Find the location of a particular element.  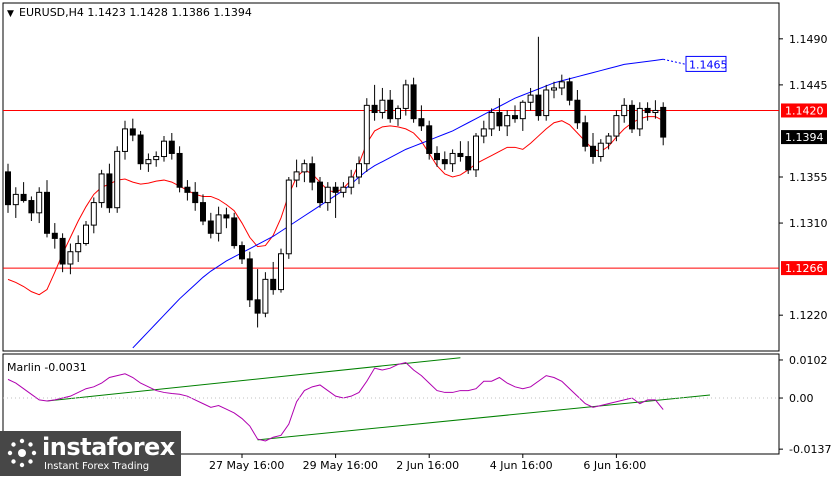

level-label-0: 1.1420 is located at coordinates (804, 110).